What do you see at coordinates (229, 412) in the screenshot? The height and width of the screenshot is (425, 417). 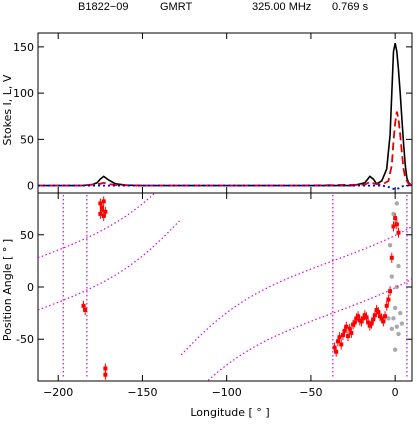 I see `longitude-axis-label: Longitude [ ° ]` at bounding box center [229, 412].